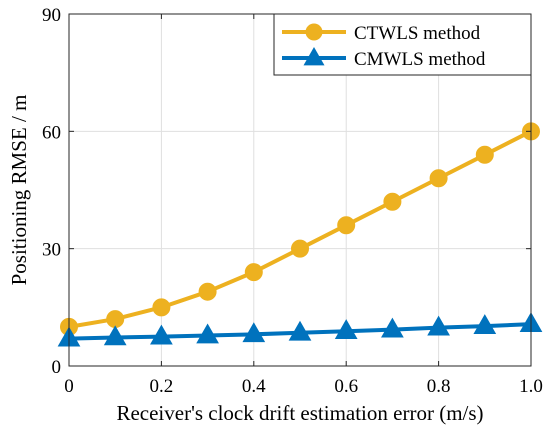 Image resolution: width=550 pixels, height=433 pixels. Describe the element at coordinates (51, 250) in the screenshot. I see `y-tick-label: 30` at that location.